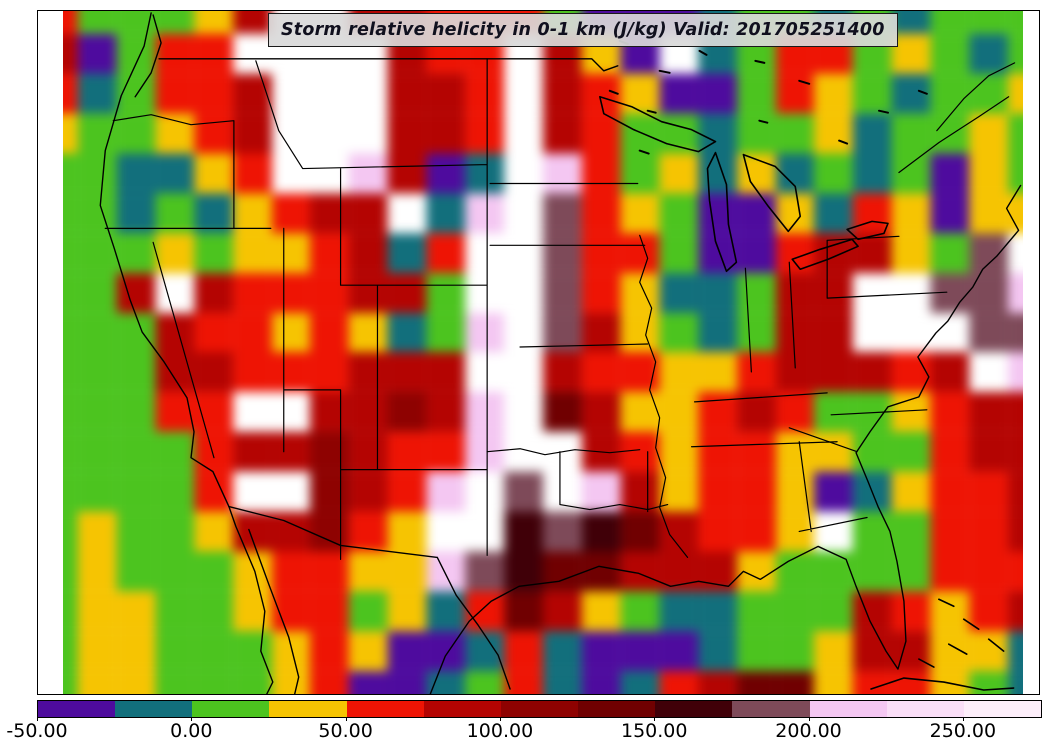 Image resolution: width=1044 pixels, height=745 pixels. I want to click on colorbar-tick-label: 200.00, so click(808, 731).